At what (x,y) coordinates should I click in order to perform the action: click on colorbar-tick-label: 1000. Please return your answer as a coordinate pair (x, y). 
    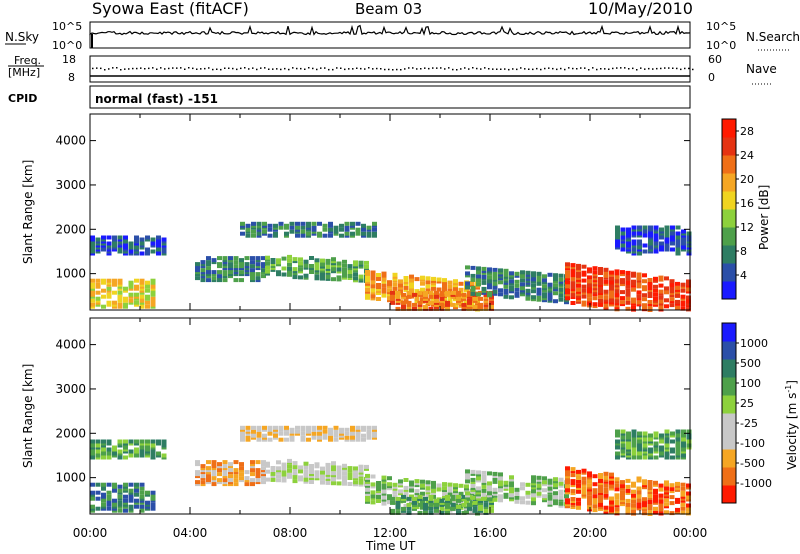
    Looking at the image, I should click on (754, 343).